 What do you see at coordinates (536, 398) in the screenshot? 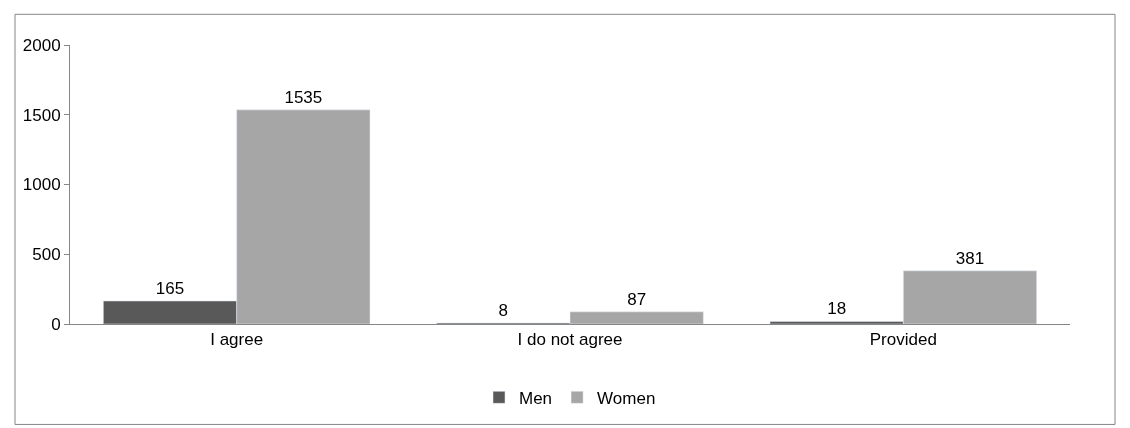
I see `legend-label: Men` at bounding box center [536, 398].